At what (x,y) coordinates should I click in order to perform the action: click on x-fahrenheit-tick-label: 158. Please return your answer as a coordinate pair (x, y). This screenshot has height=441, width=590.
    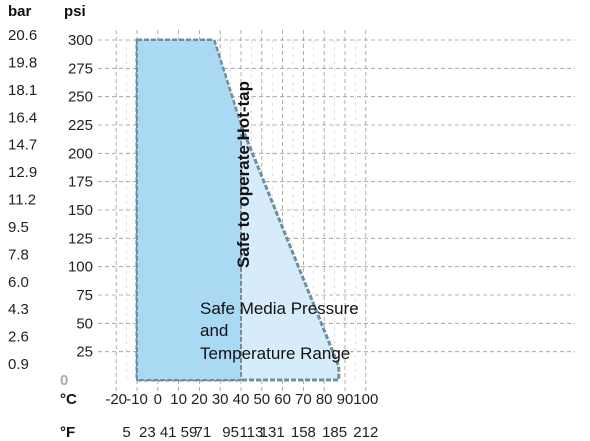
    Looking at the image, I should click on (303, 432).